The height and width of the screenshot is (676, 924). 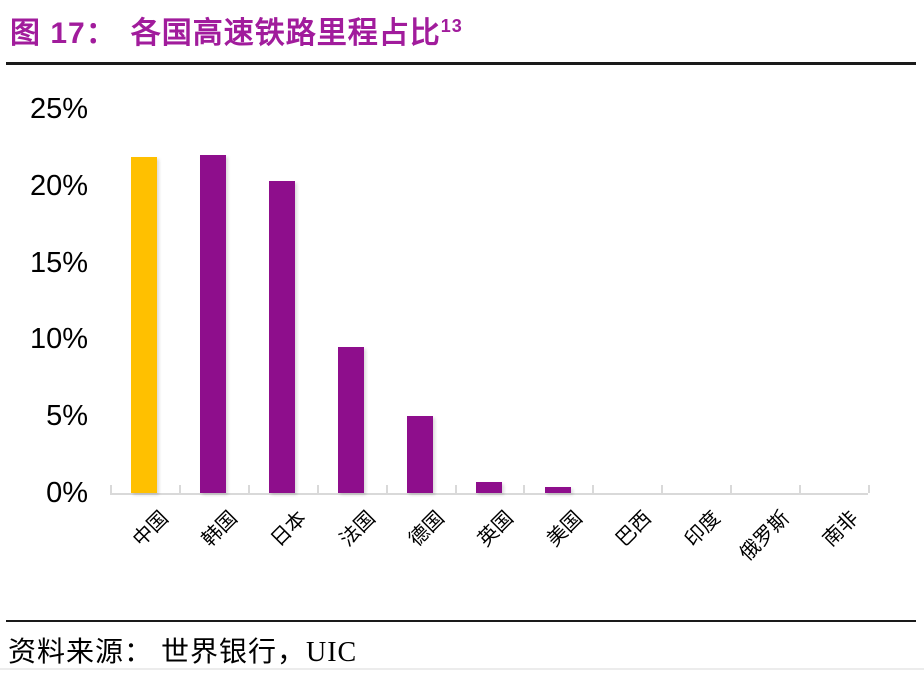 I want to click on x-axis-label: 印度, so click(x=702, y=529).